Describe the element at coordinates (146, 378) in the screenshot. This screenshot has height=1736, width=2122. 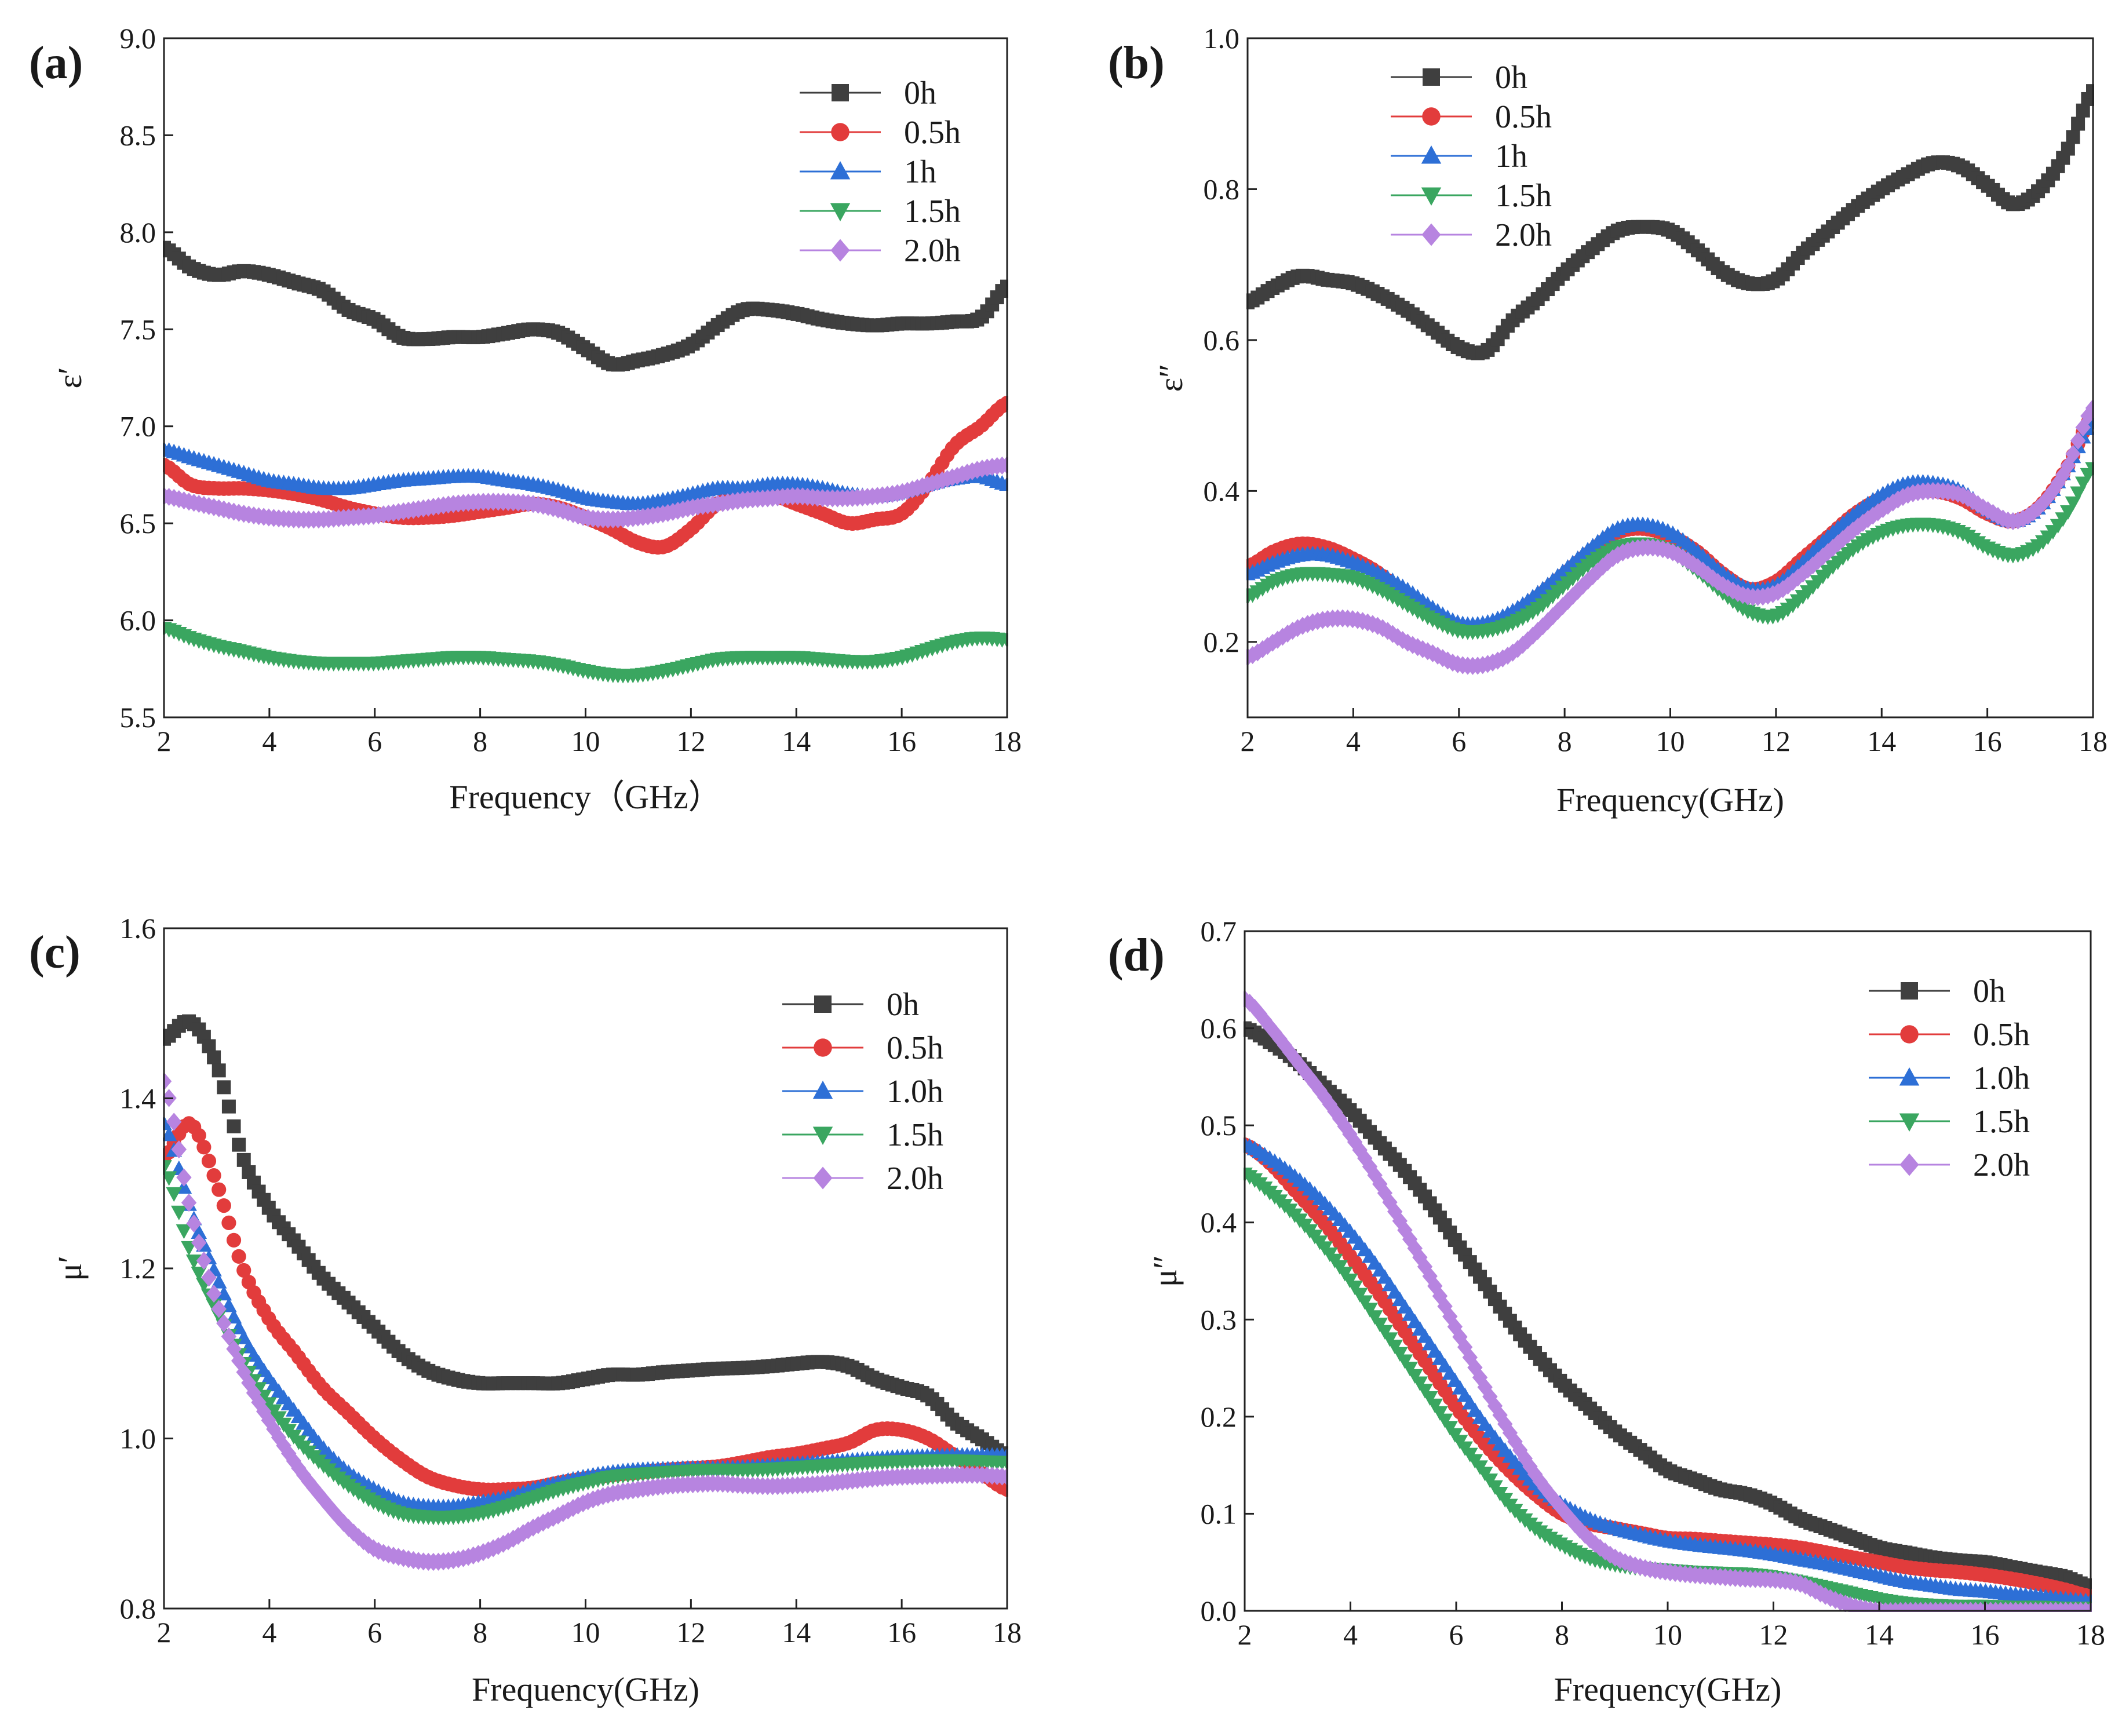
I see `y-axis: 5.5 6.0 6.5 7.0 7.5 8.0 8.5 9.0` at that location.